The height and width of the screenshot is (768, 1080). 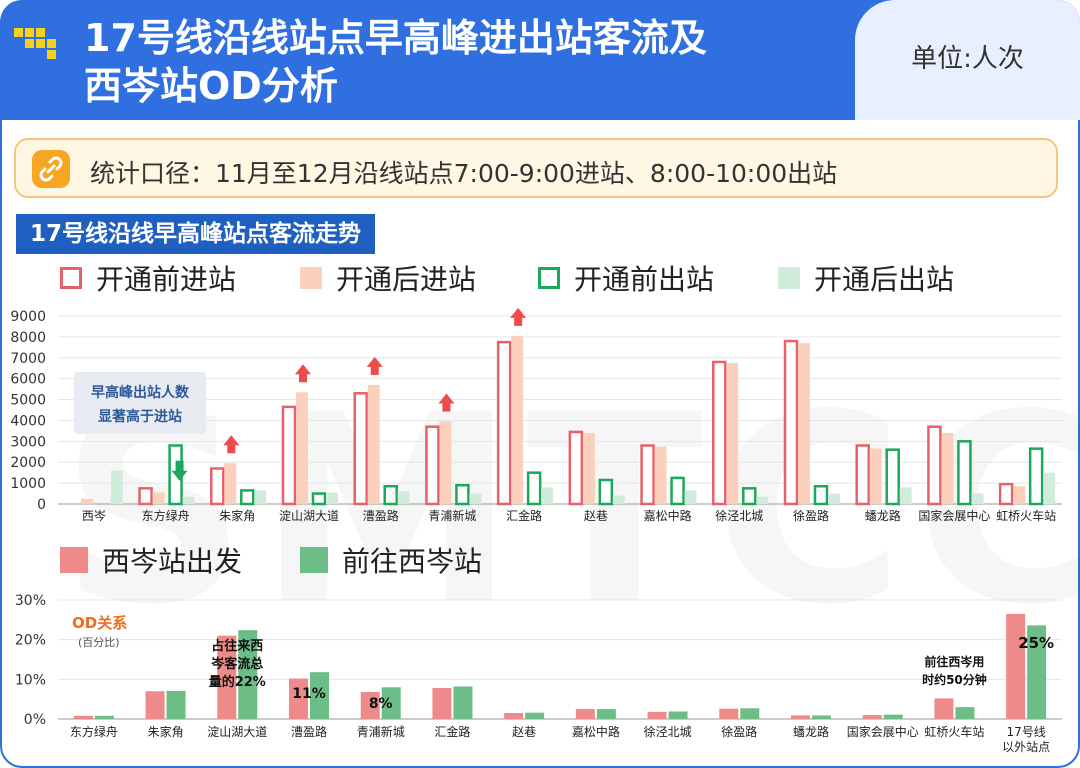 What do you see at coordinates (954, 679) in the screenshot?
I see `annotation-line: 时约50分钟` at bounding box center [954, 679].